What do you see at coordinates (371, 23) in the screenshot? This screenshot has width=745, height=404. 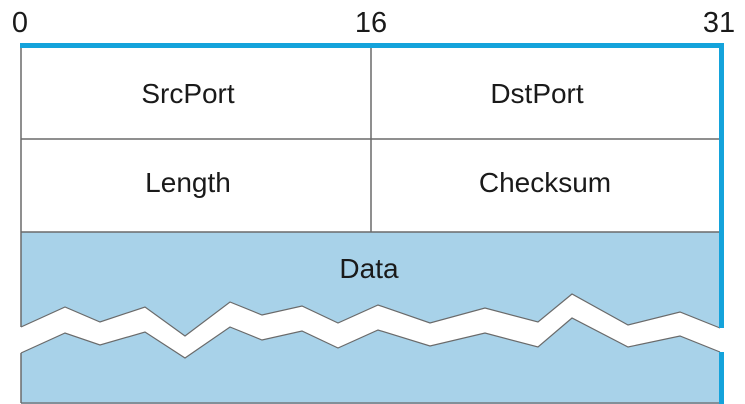 I see `bit-marker-16: 16` at bounding box center [371, 23].